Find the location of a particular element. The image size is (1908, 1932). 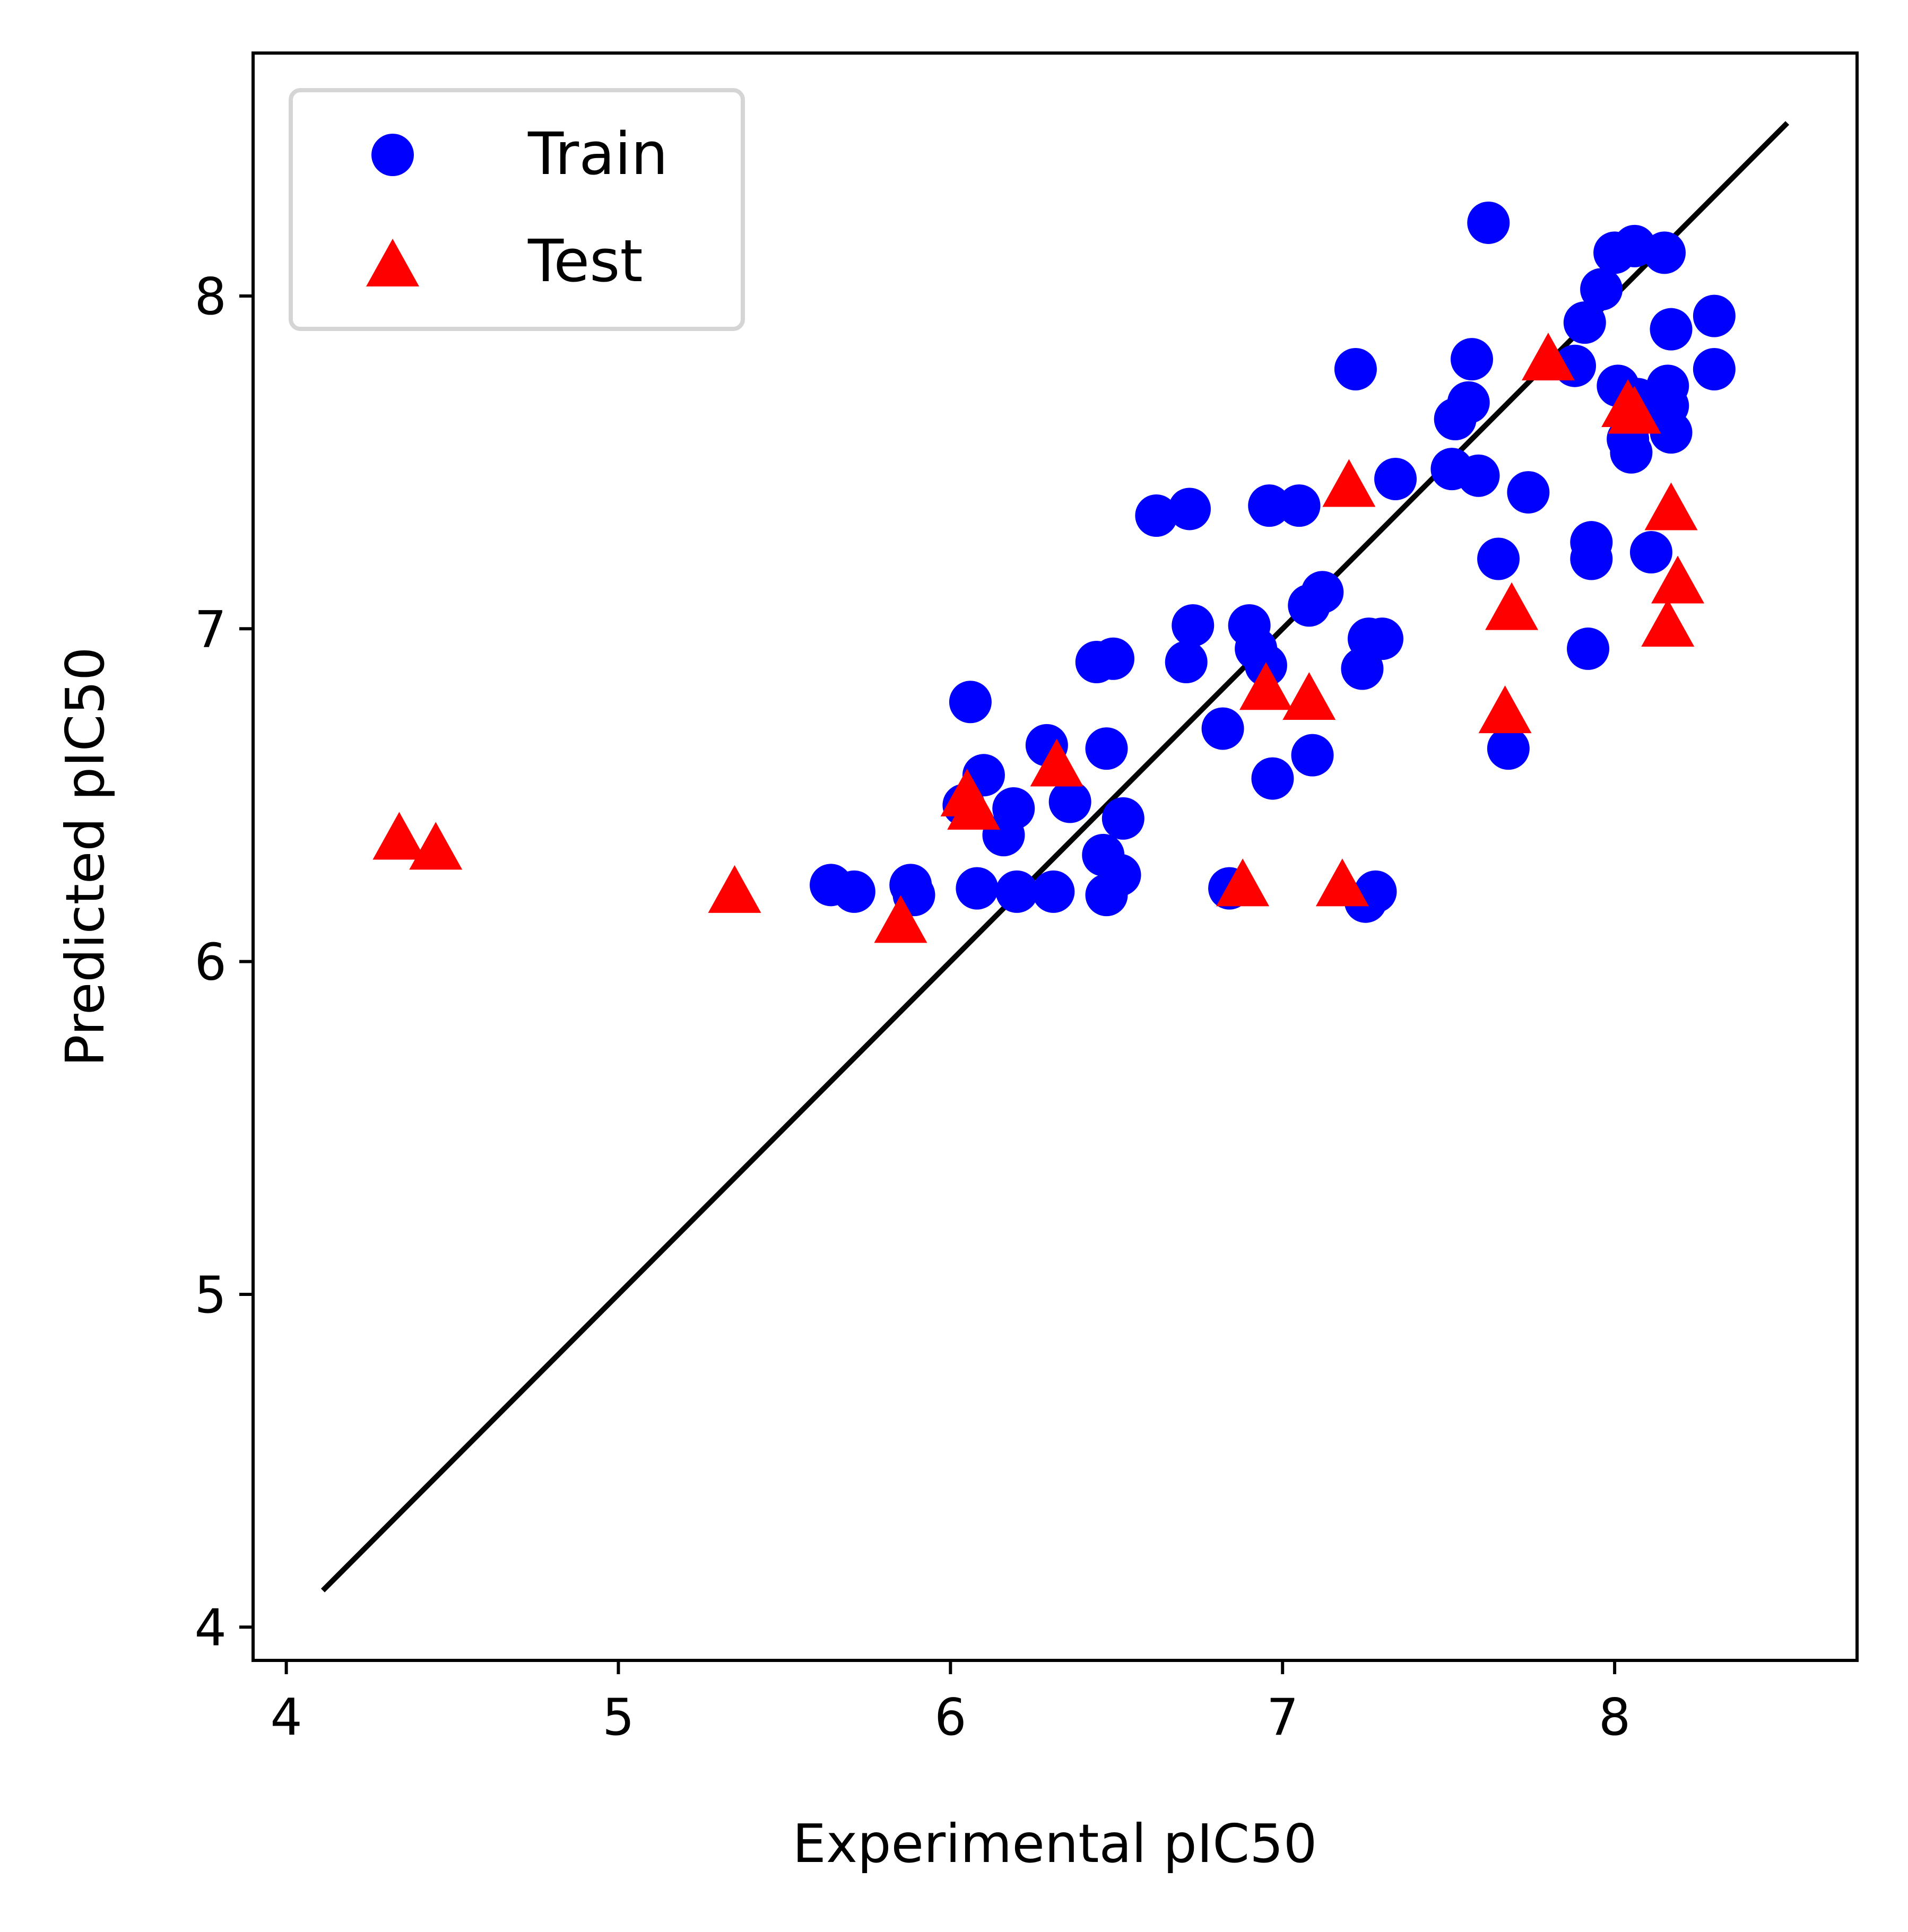

x-axis-label: Experimental pIC50 is located at coordinates (1055, 1844).